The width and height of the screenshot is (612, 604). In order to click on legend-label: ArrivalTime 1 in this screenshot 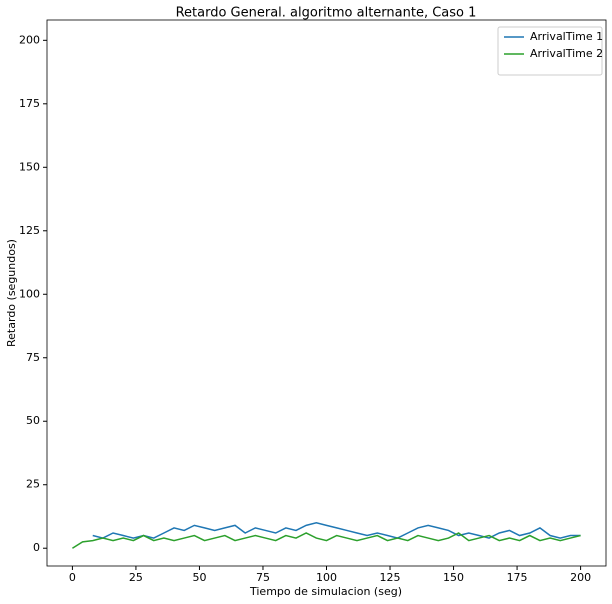, I will do `click(566, 36)`.